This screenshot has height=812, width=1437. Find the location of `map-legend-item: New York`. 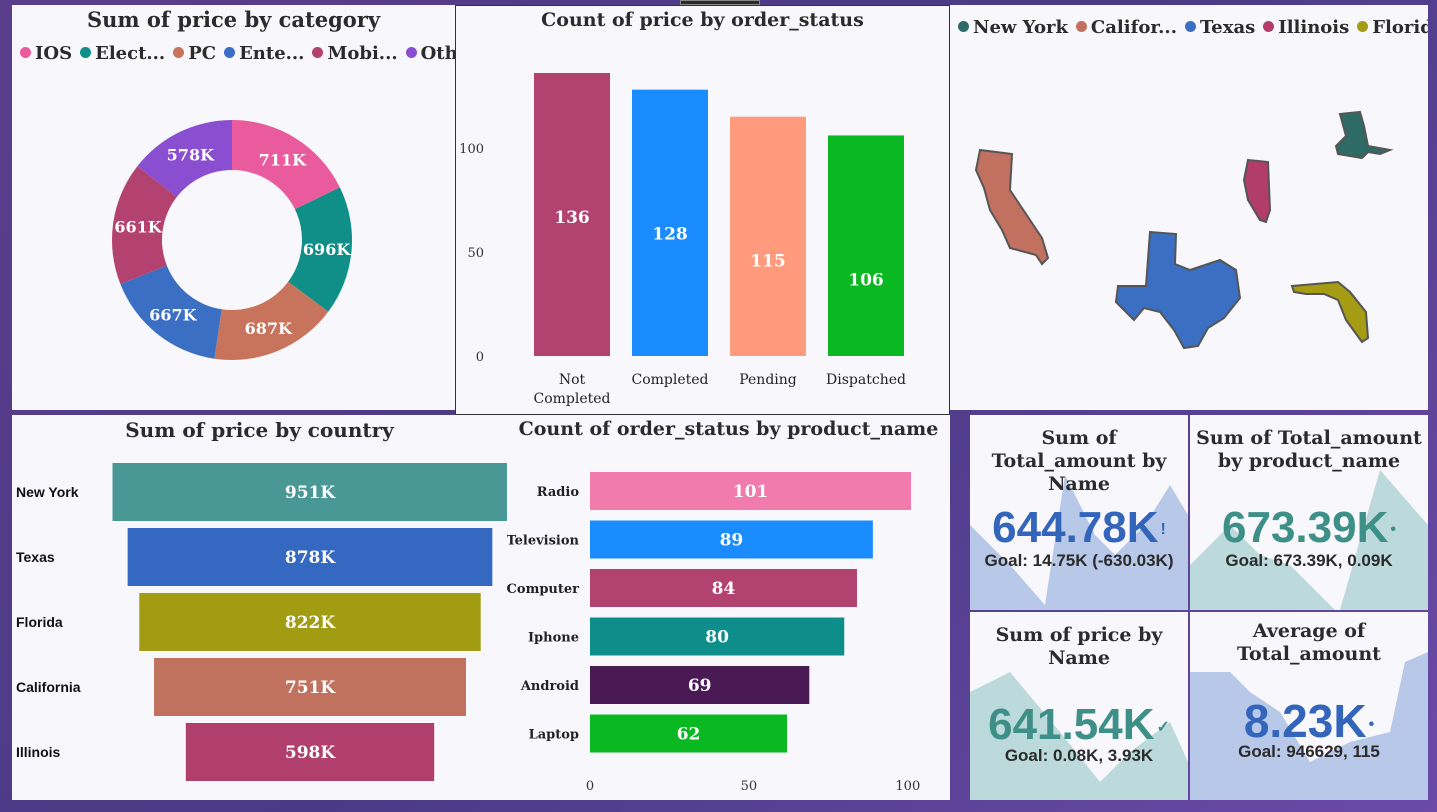

map-legend-item: New York is located at coordinates (1013, 27).